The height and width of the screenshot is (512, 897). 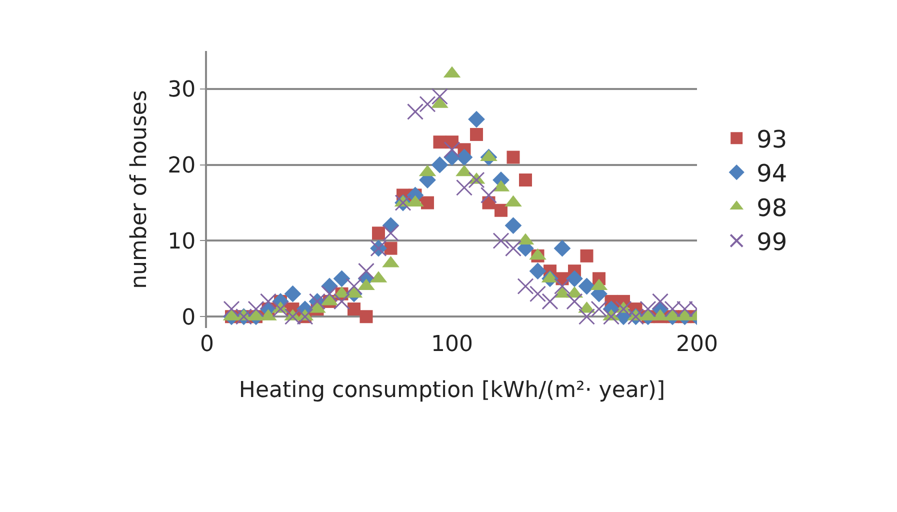 What do you see at coordinates (772, 139) in the screenshot?
I see `legend-label: 93` at bounding box center [772, 139].